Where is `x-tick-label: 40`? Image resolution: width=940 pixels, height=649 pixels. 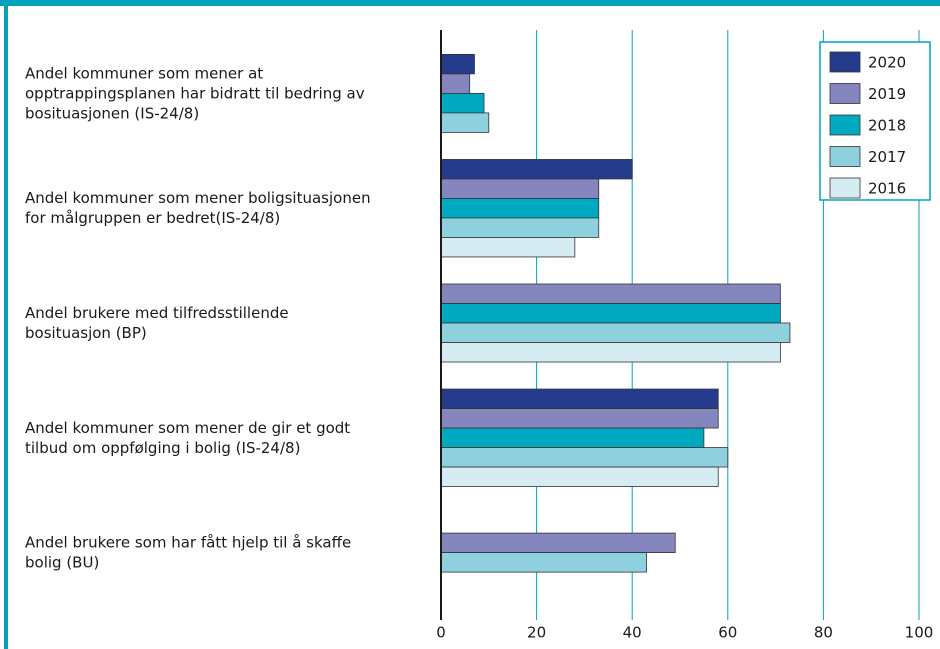 x-tick-label: 40 is located at coordinates (632, 633).